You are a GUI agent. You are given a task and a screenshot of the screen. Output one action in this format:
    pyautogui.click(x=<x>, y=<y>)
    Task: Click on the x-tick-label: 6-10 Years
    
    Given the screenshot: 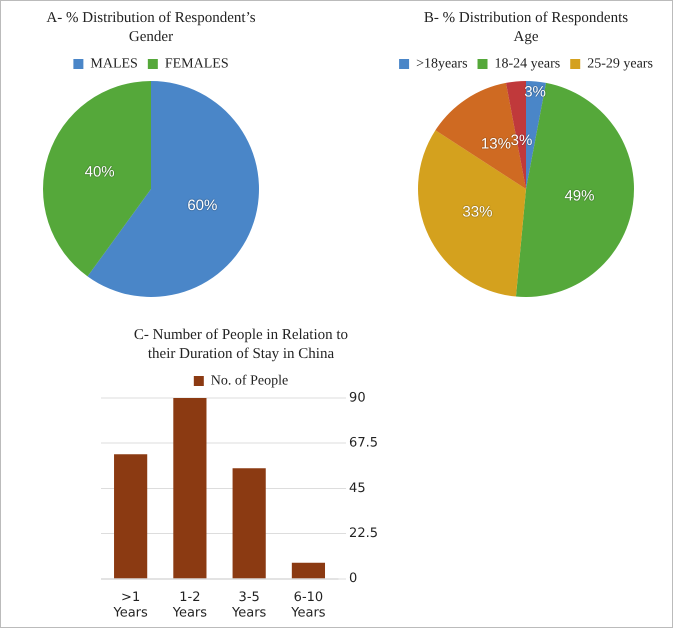 What is the action you would take?
    pyautogui.click(x=308, y=605)
    